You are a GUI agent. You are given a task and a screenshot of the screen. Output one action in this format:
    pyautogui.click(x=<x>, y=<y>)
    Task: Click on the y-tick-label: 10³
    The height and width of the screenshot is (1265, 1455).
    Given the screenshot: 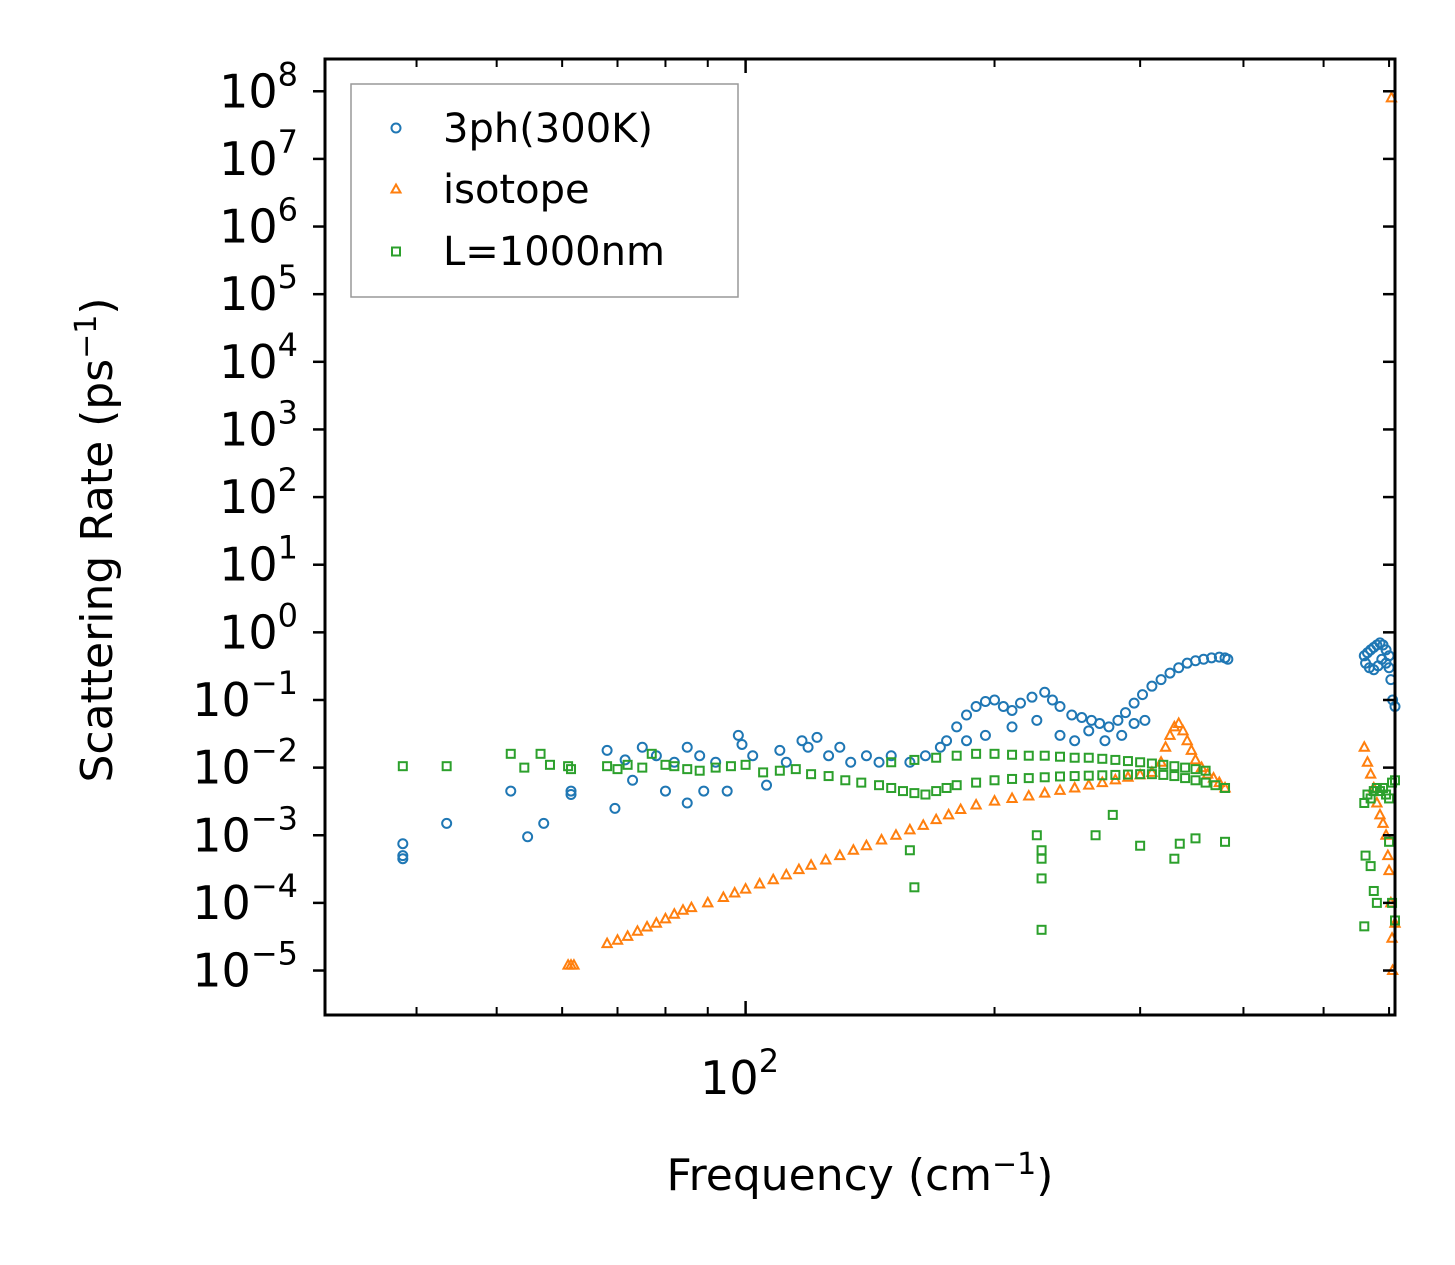 What is the action you would take?
    pyautogui.click(x=258, y=424)
    